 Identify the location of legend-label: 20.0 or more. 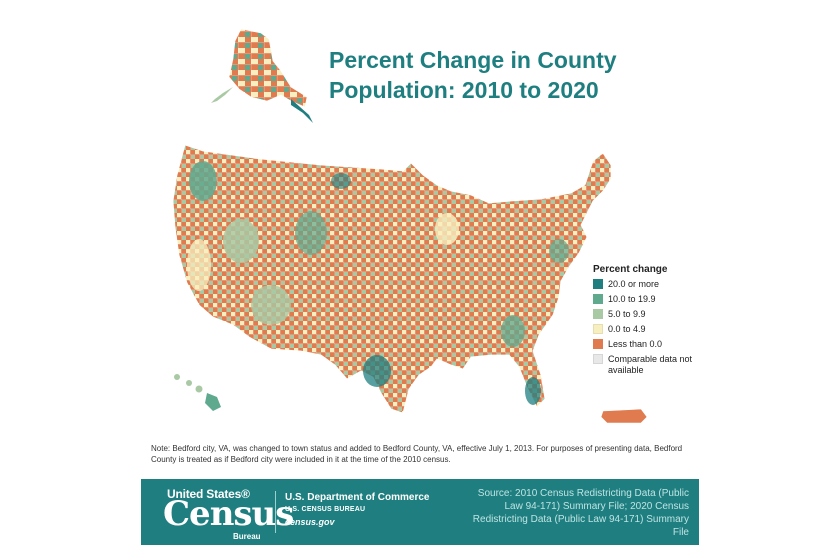
(634, 284).